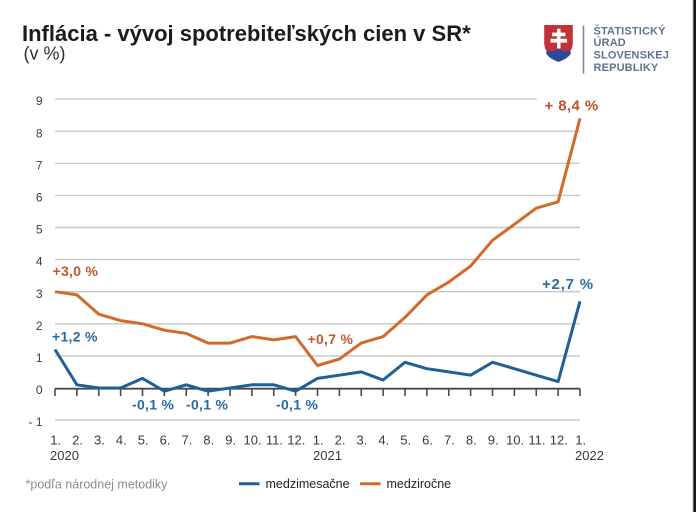  Describe the element at coordinates (35, 422) in the screenshot. I see `svg-text: - 1` at that location.